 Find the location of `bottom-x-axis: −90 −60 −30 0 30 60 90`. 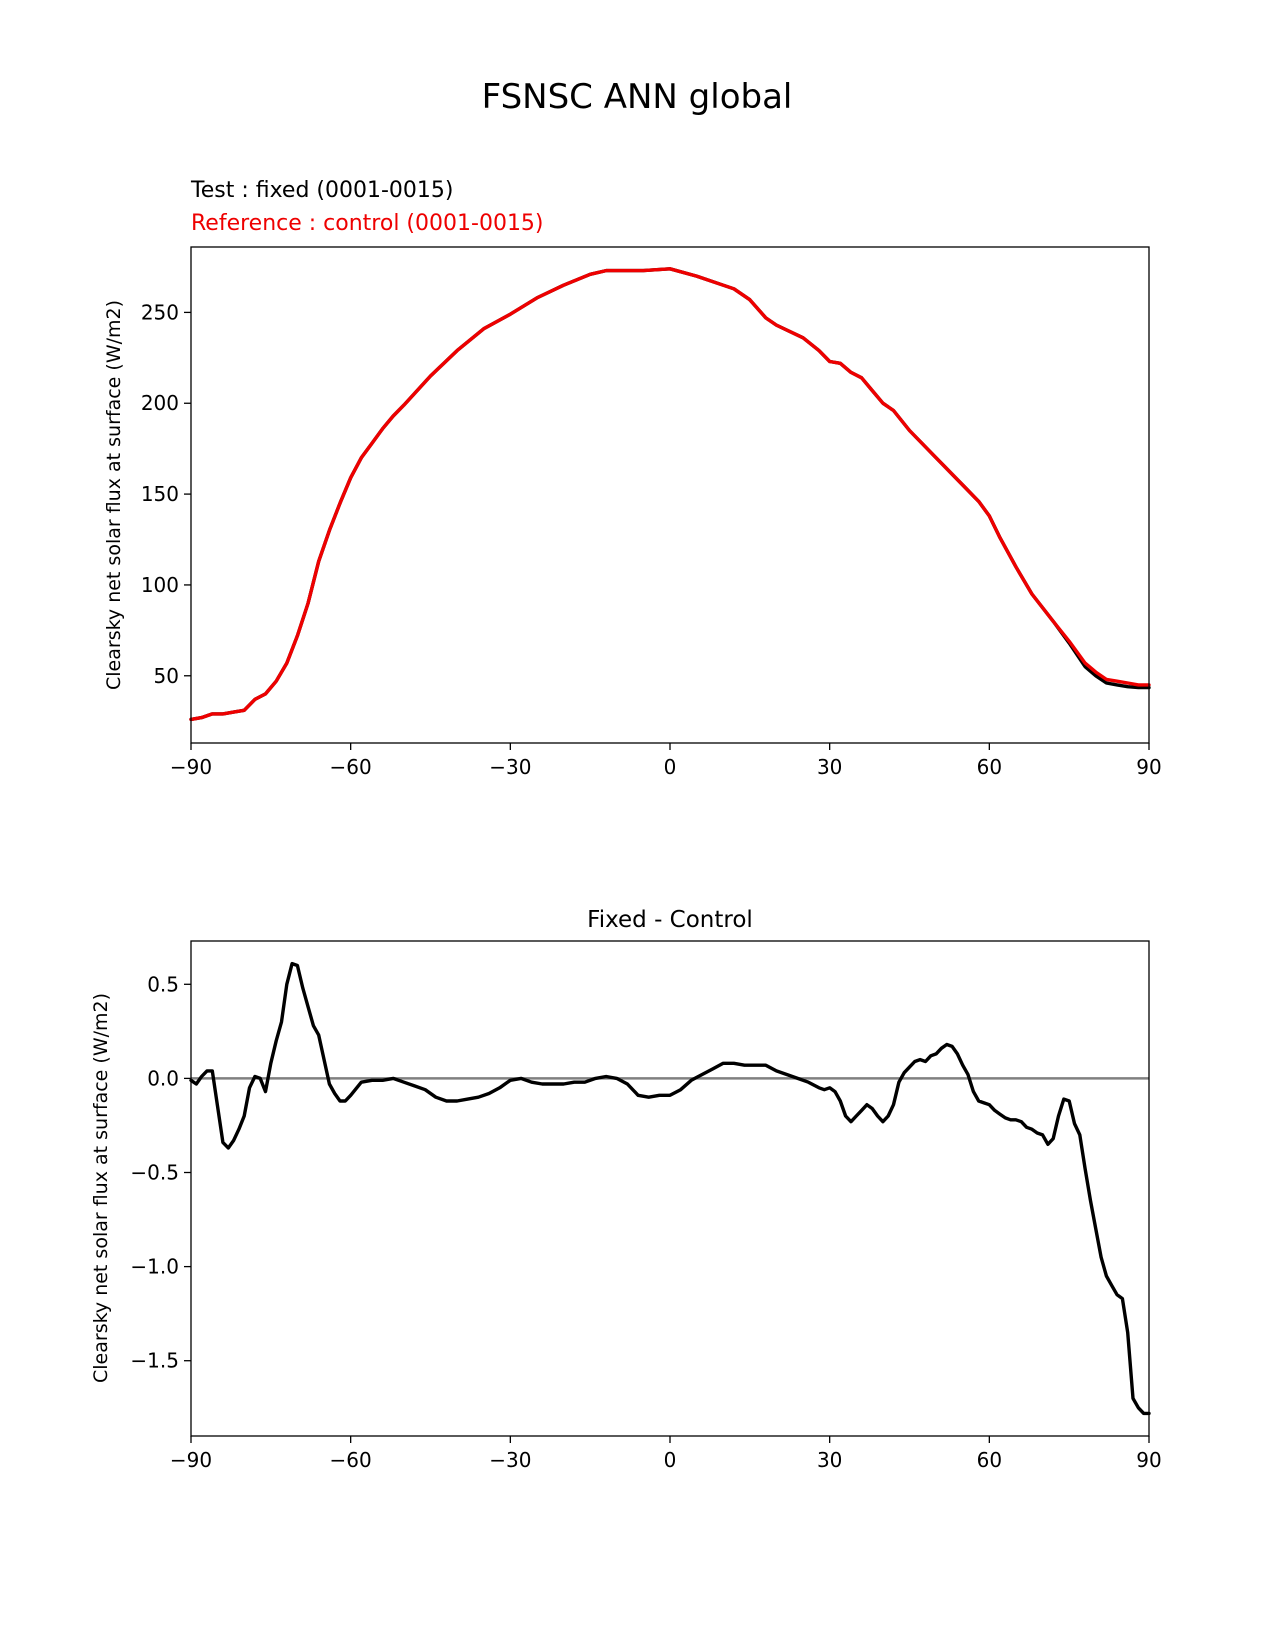

bottom-x-axis: −90 −60 −30 0 30 60 90 is located at coordinates (666, 1454).